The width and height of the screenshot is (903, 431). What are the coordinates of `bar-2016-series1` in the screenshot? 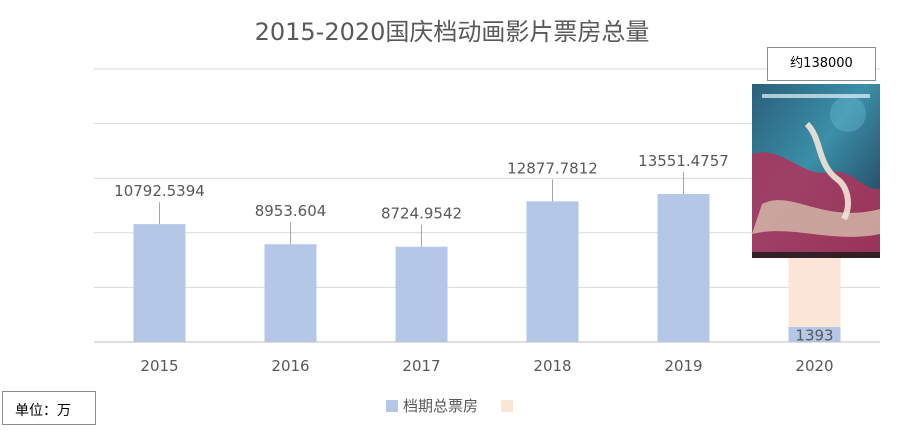 It's located at (290, 293).